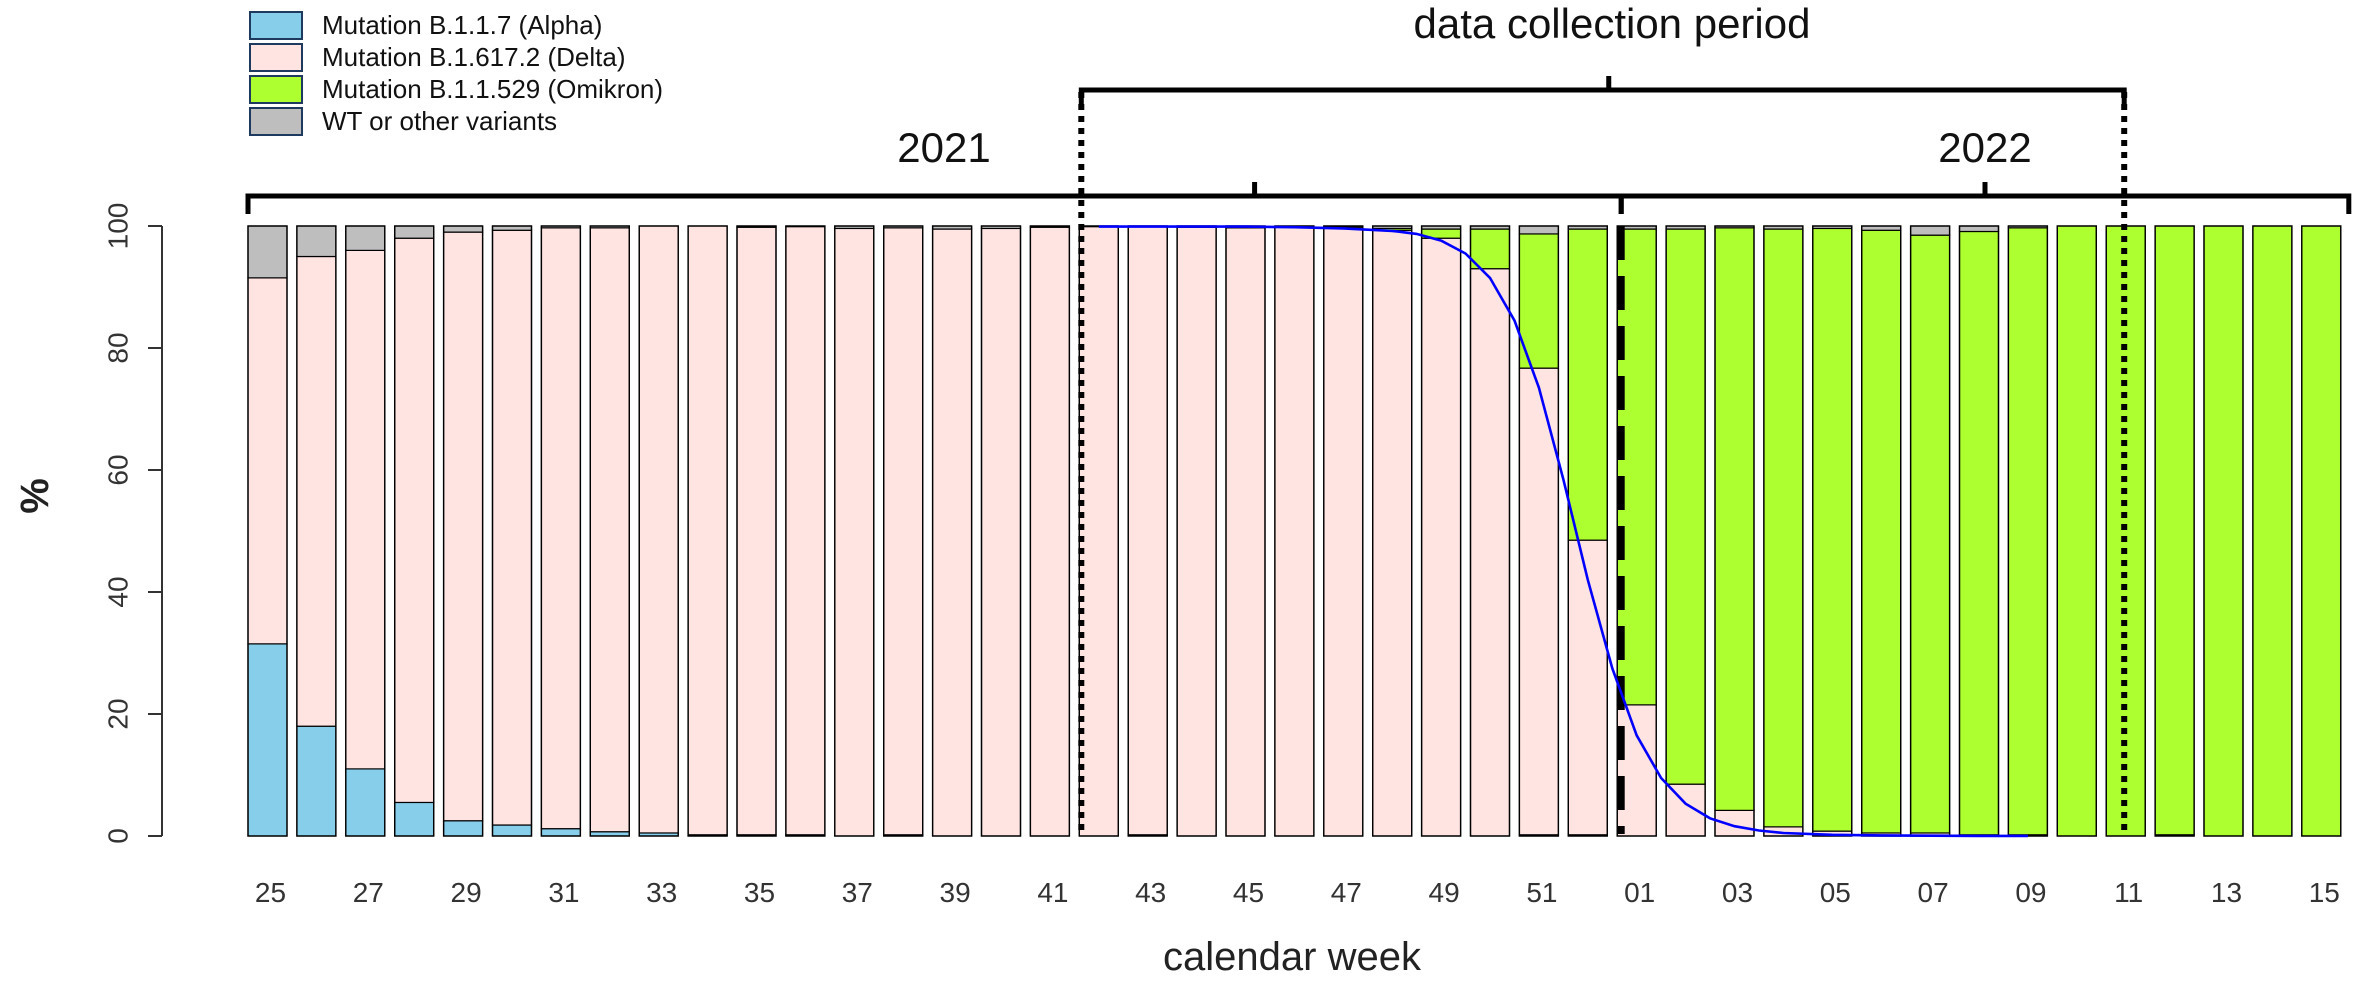  I want to click on x-tick-label-45: 45, so click(1248, 892).